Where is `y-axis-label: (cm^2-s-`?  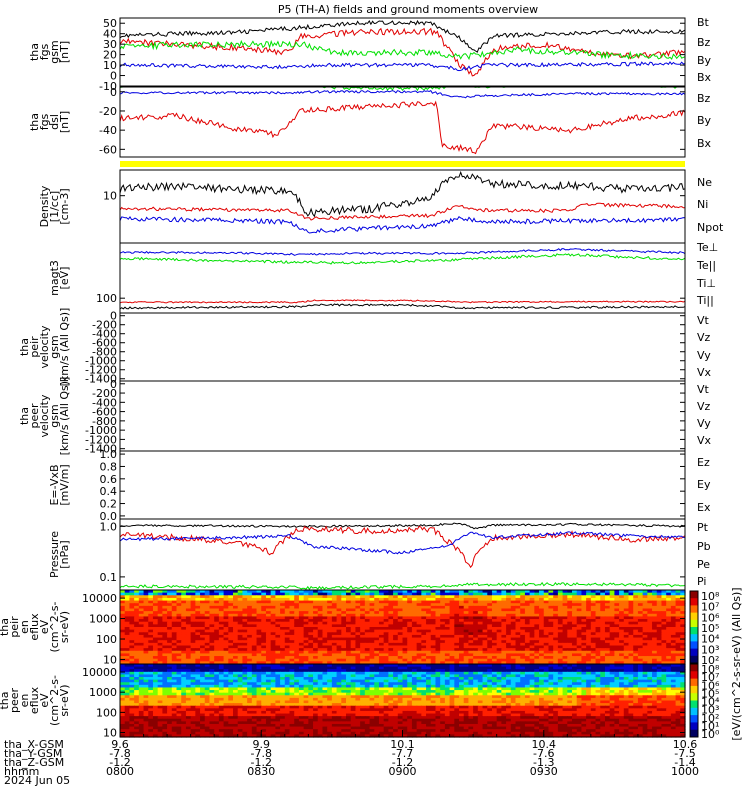
y-axis-label: (cm^2-s- is located at coordinates (54, 627).